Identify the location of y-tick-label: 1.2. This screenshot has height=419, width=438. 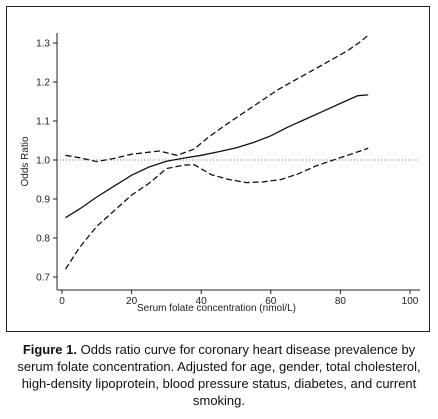
(43, 83).